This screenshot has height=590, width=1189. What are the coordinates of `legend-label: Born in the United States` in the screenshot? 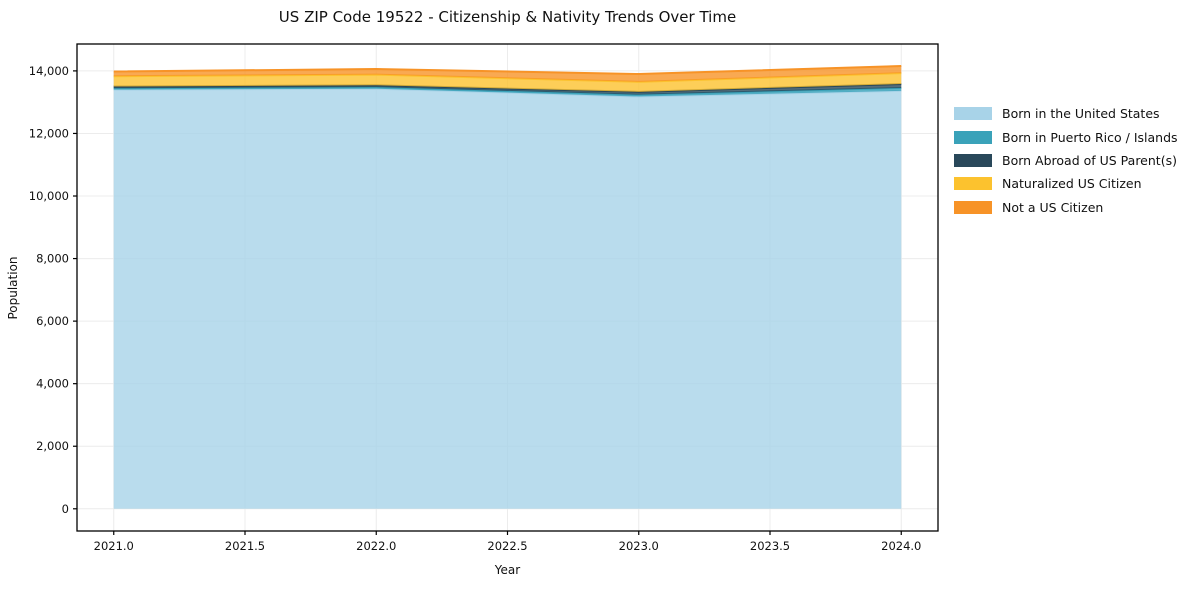 It's located at (1081, 114).